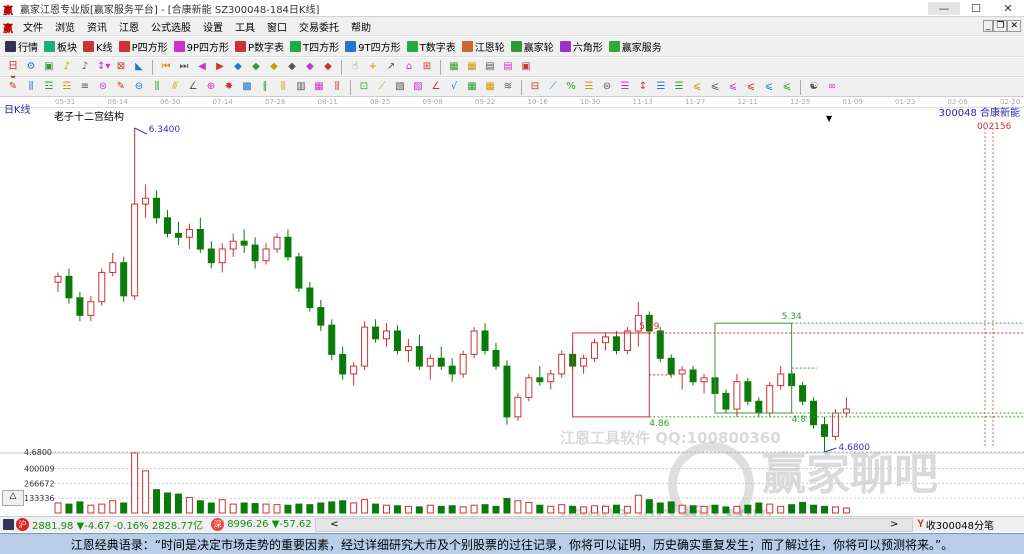 This screenshot has height=554, width=1024. What do you see at coordinates (364, 86) in the screenshot?
I see `tool-icon: ⊡` at bounding box center [364, 86].